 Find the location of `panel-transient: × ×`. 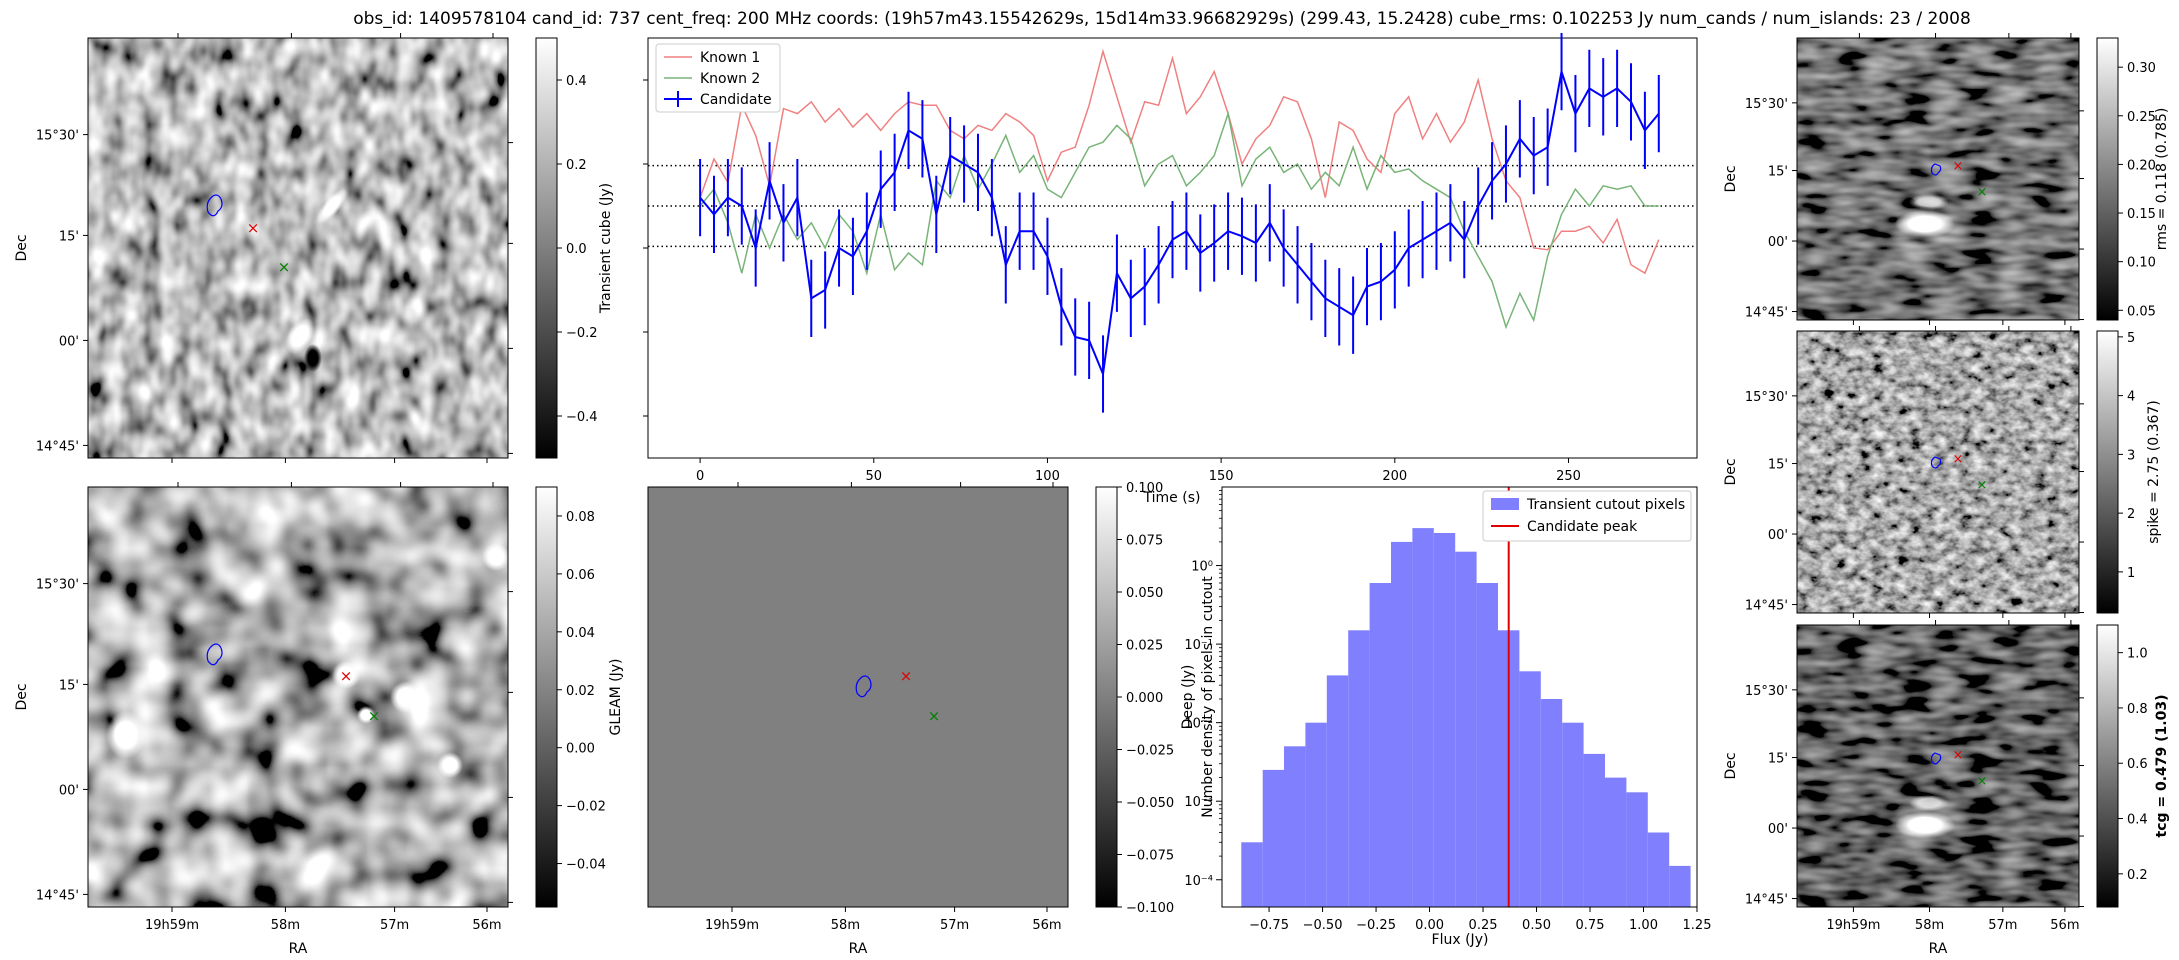

panel-transient: × × is located at coordinates (298, 248).